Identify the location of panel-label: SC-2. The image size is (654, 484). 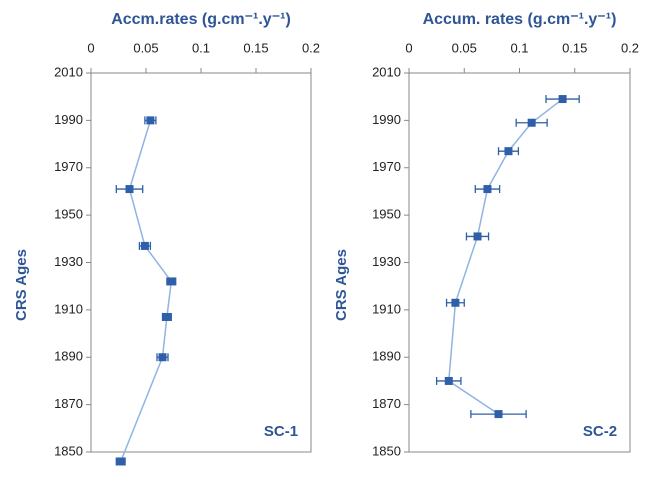
(600, 431).